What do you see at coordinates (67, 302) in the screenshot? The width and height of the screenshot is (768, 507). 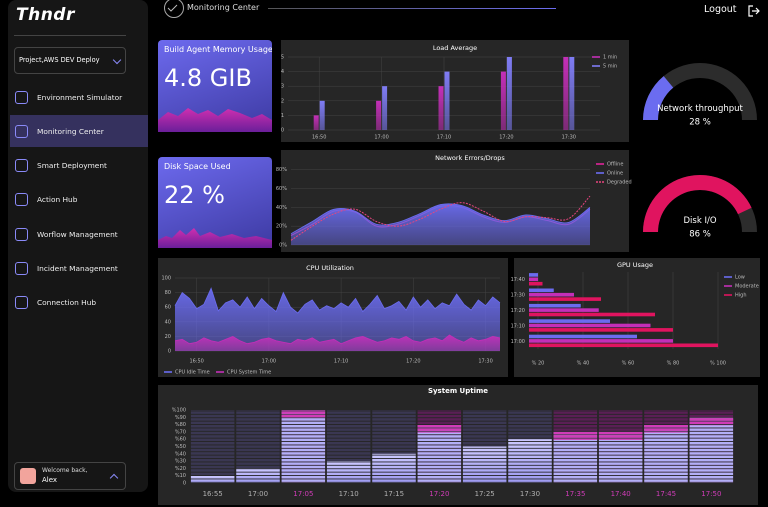 I see `nav-label: Connection Hub` at bounding box center [67, 302].